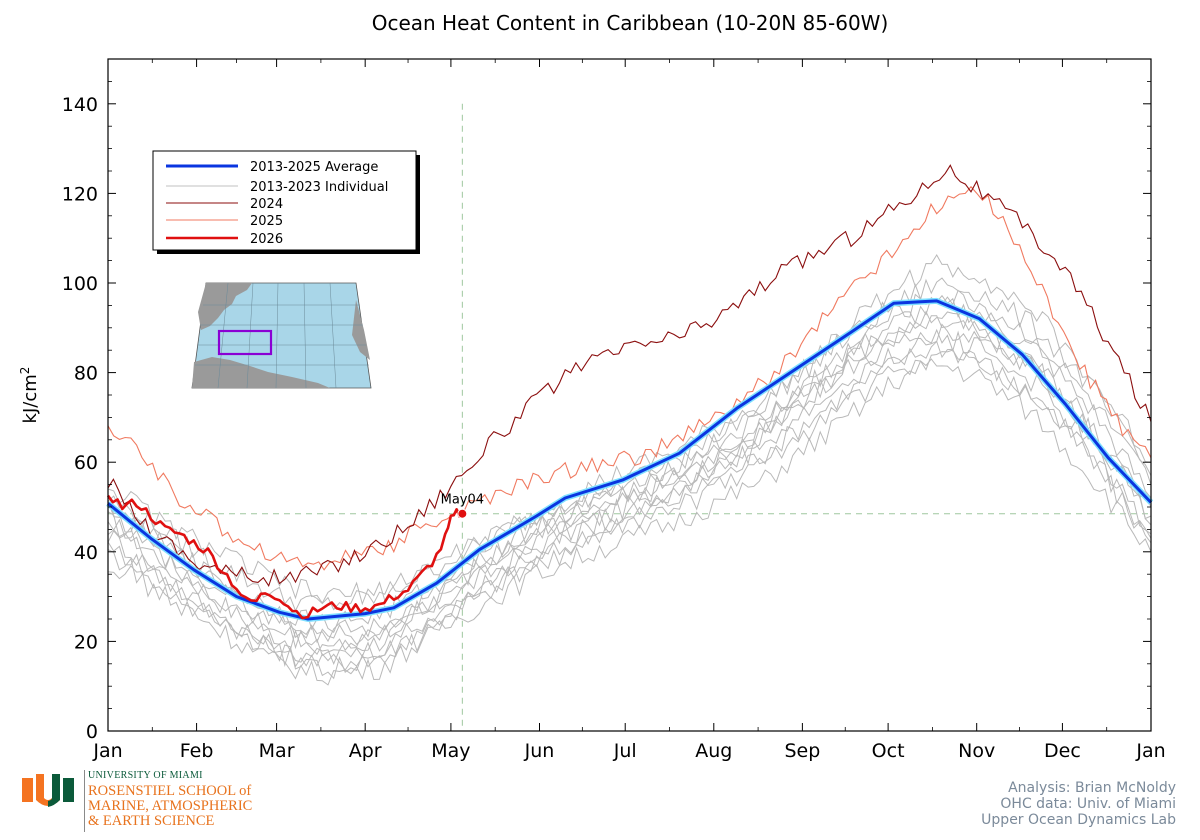 This screenshot has width=1200, height=840. I want to click on y-axis-label-text: kJ/cm, so click(30, 398).